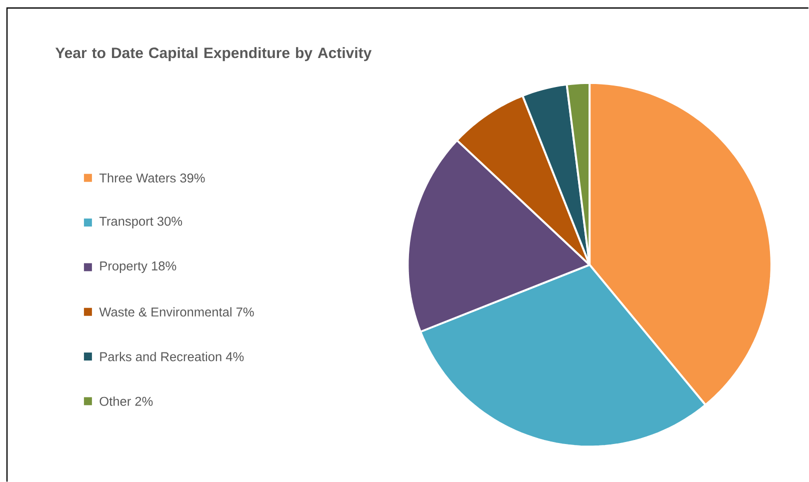  I want to click on legend-label: Property 18%, so click(138, 267).